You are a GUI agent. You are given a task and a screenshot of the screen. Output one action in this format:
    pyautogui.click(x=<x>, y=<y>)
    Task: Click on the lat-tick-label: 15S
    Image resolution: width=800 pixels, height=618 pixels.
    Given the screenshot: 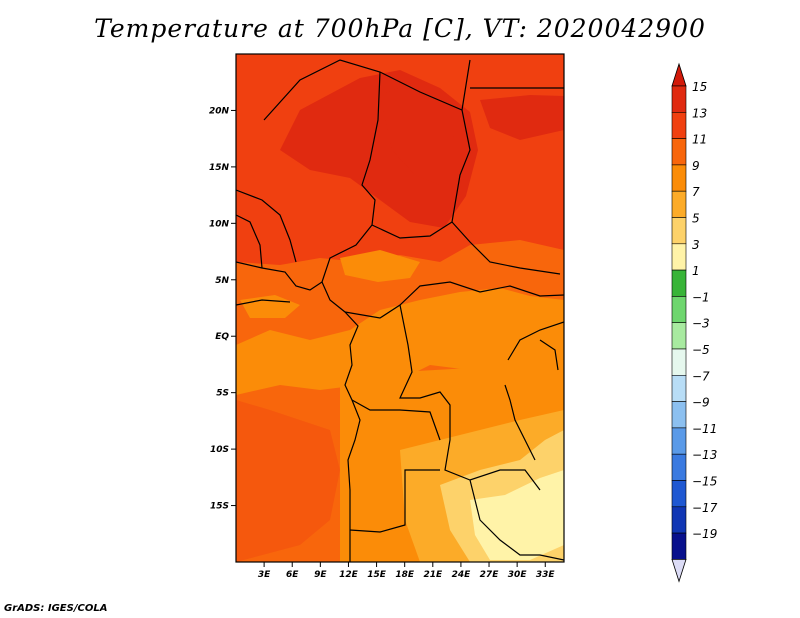 What is the action you would take?
    pyautogui.click(x=219, y=507)
    